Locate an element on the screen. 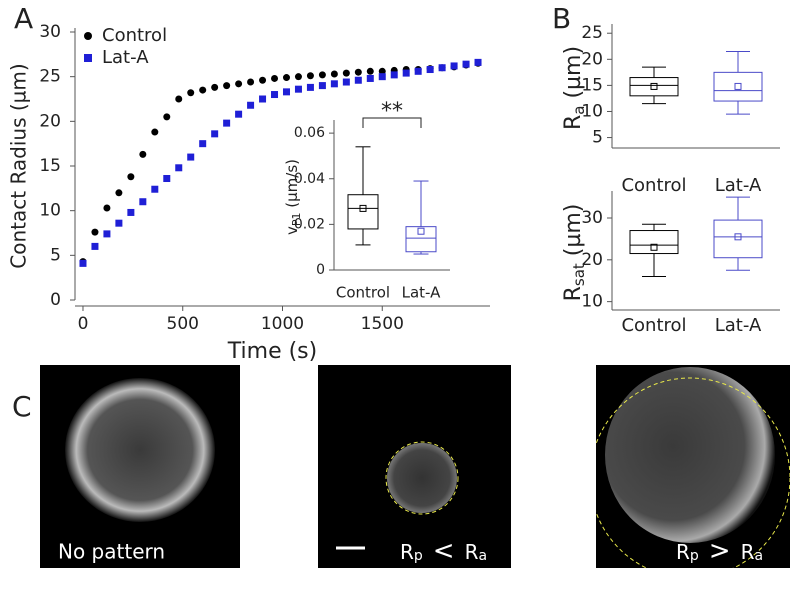  y-tick-label: 0.06 is located at coordinates (309, 133).